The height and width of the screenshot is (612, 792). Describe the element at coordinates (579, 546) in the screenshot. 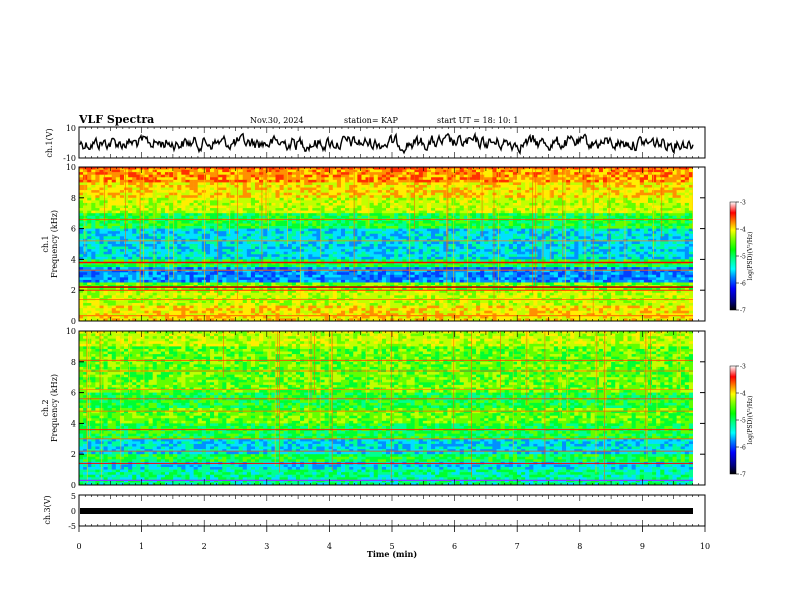

I see `time-tick-label: 8` at that location.